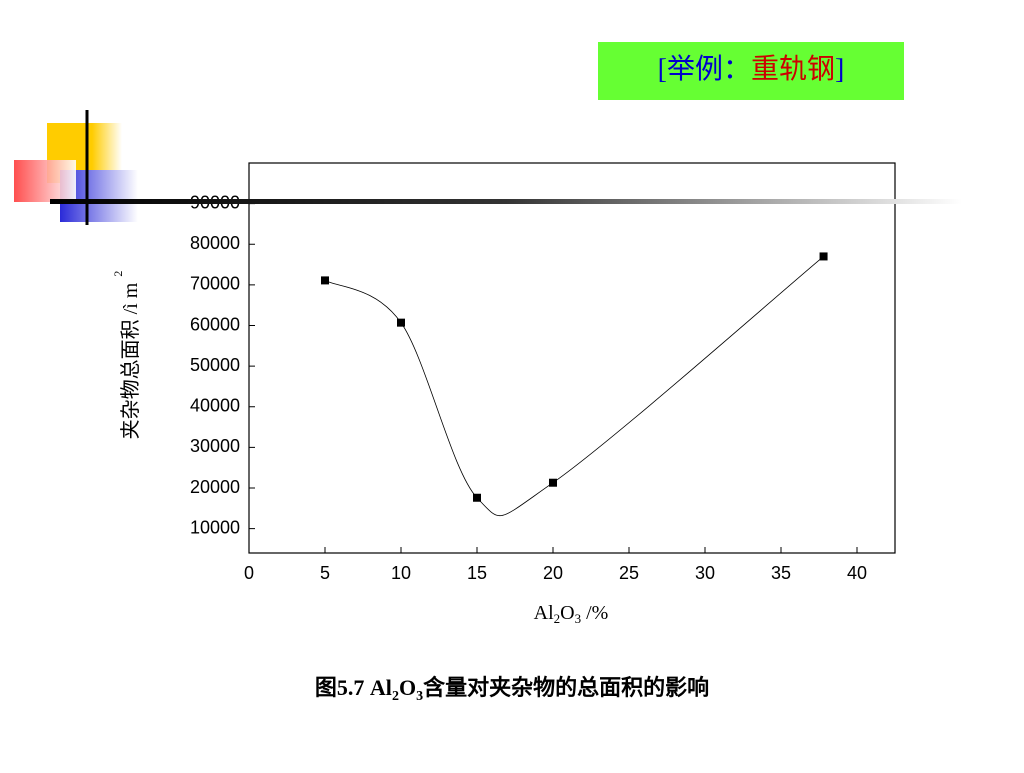  I want to click on y-label: 夹杂物总面积 /ì m 2, so click(126, 355).